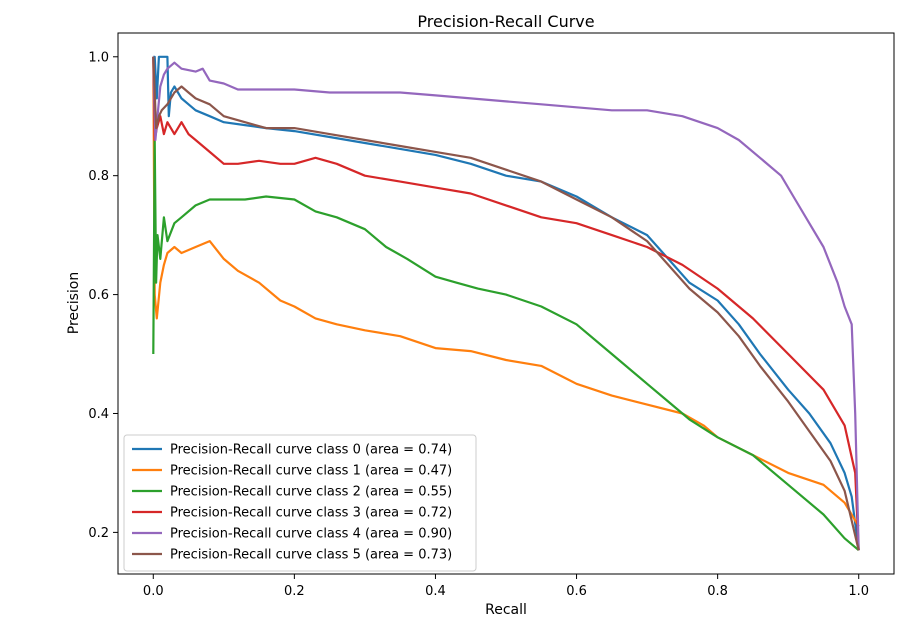 The width and height of the screenshot is (924, 626). Describe the element at coordinates (506, 610) in the screenshot. I see `x-axis-label: Recall` at that location.